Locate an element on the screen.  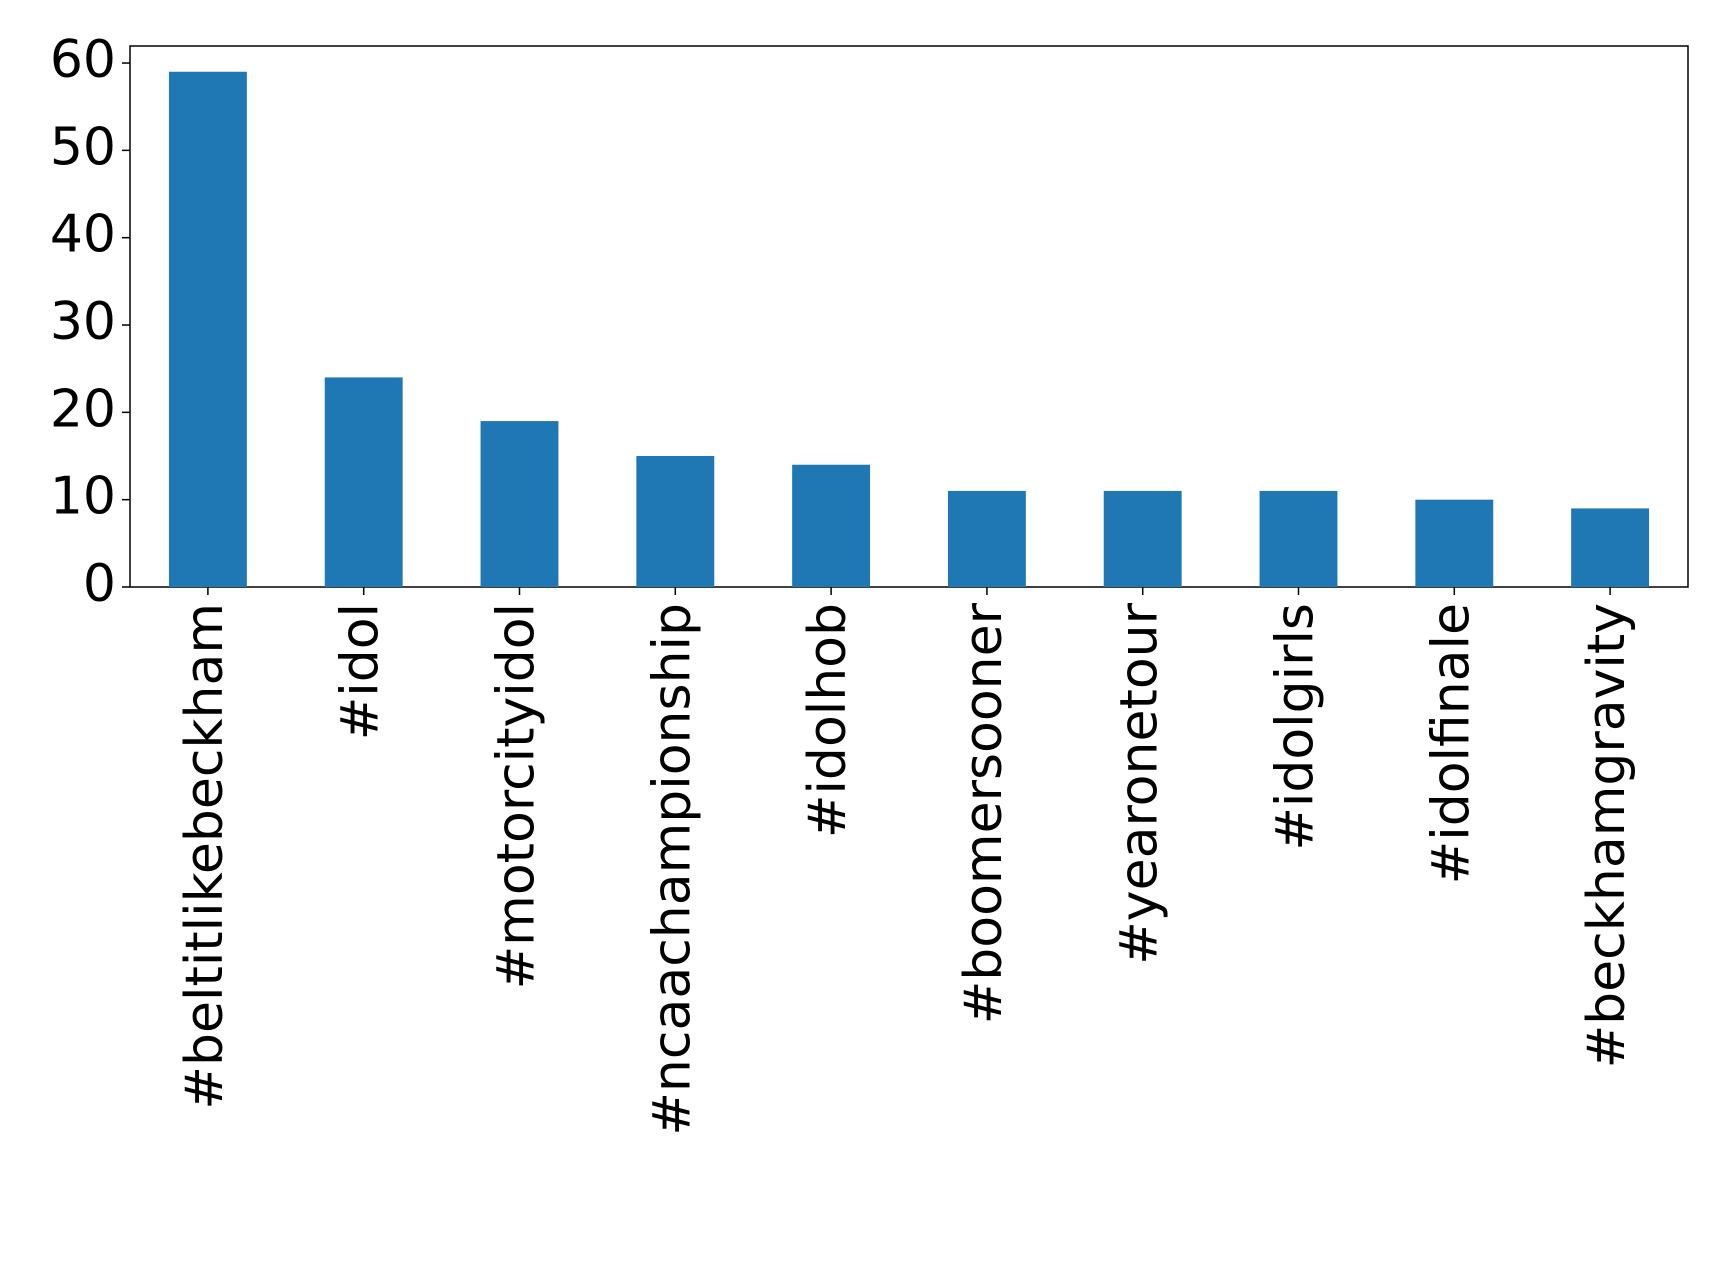
y-tick-label: 0 is located at coordinates (99, 584).